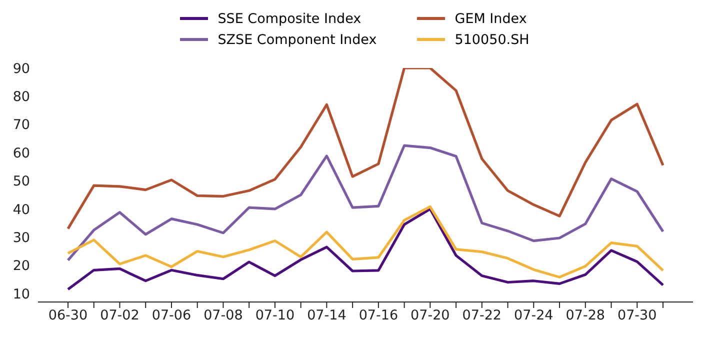 The width and height of the screenshot is (709, 340). I want to click on y-tick-label: 90, so click(21, 68).